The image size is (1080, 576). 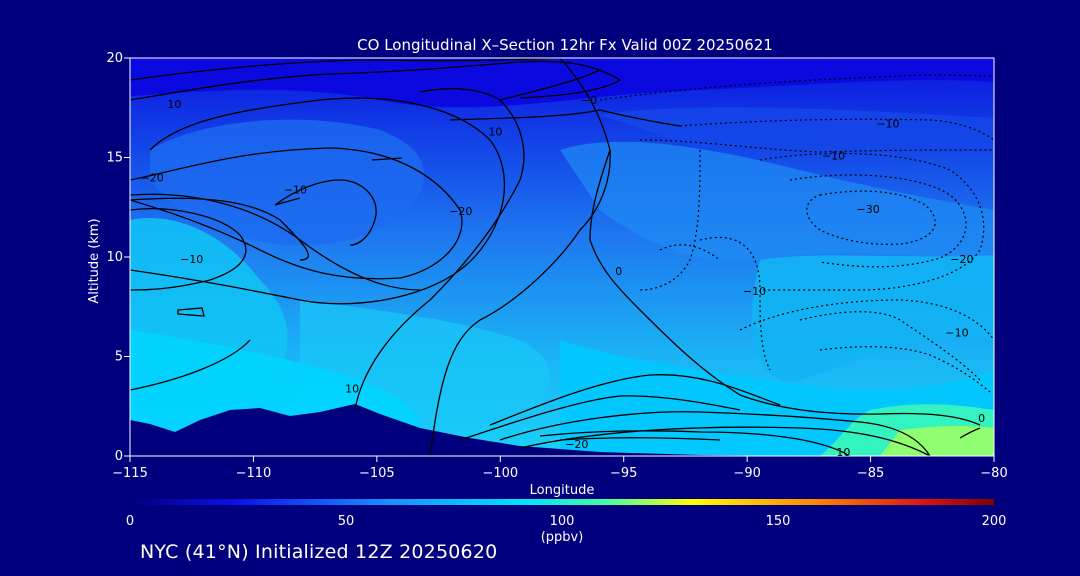 What do you see at coordinates (114, 158) in the screenshot?
I see `y-tick-label: 15` at bounding box center [114, 158].